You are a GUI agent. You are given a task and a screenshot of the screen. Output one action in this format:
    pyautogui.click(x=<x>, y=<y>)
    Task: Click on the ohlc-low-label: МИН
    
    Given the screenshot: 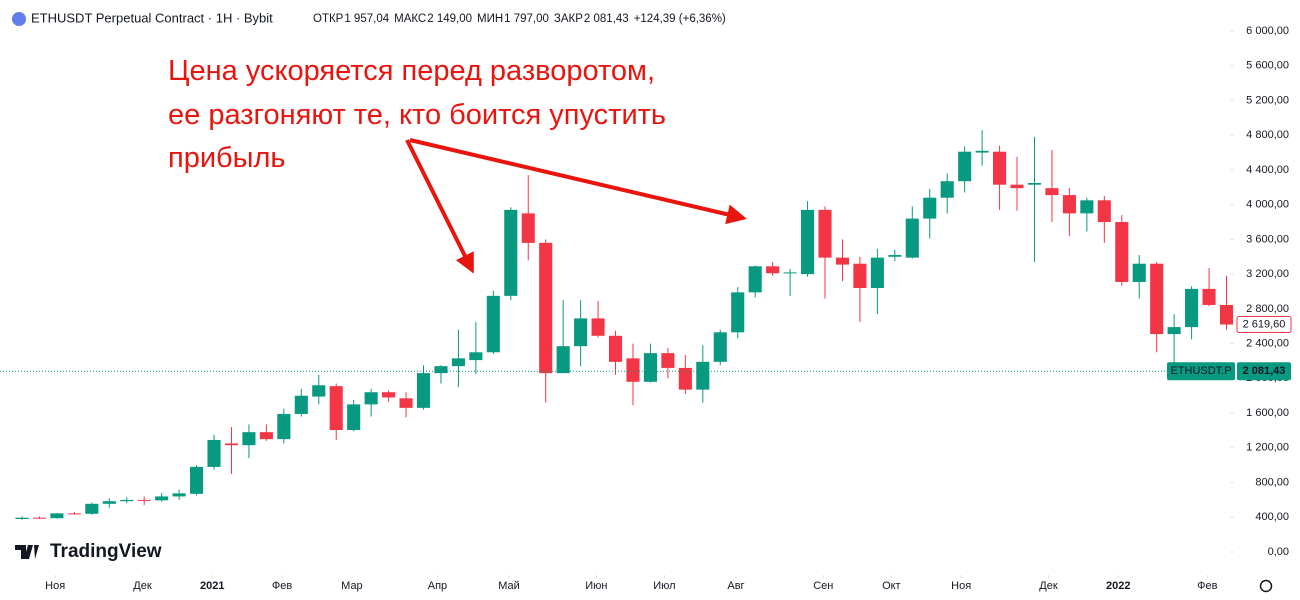 What is the action you would take?
    pyautogui.click(x=490, y=19)
    